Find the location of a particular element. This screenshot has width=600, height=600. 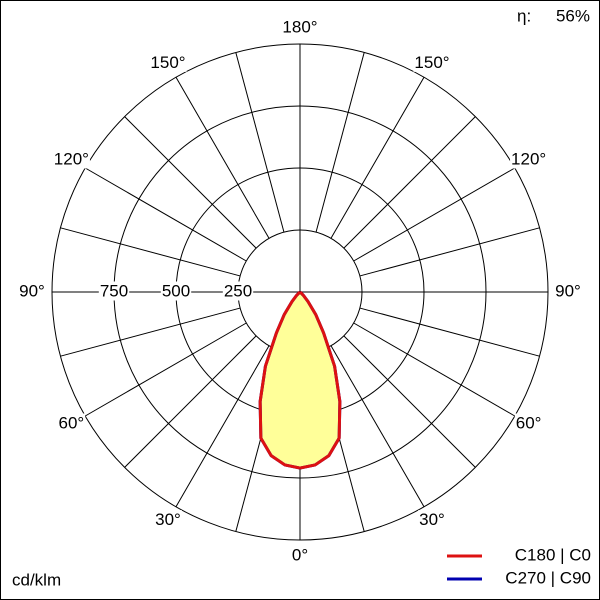

legend-label: C180 | C0 is located at coordinates (553, 554).